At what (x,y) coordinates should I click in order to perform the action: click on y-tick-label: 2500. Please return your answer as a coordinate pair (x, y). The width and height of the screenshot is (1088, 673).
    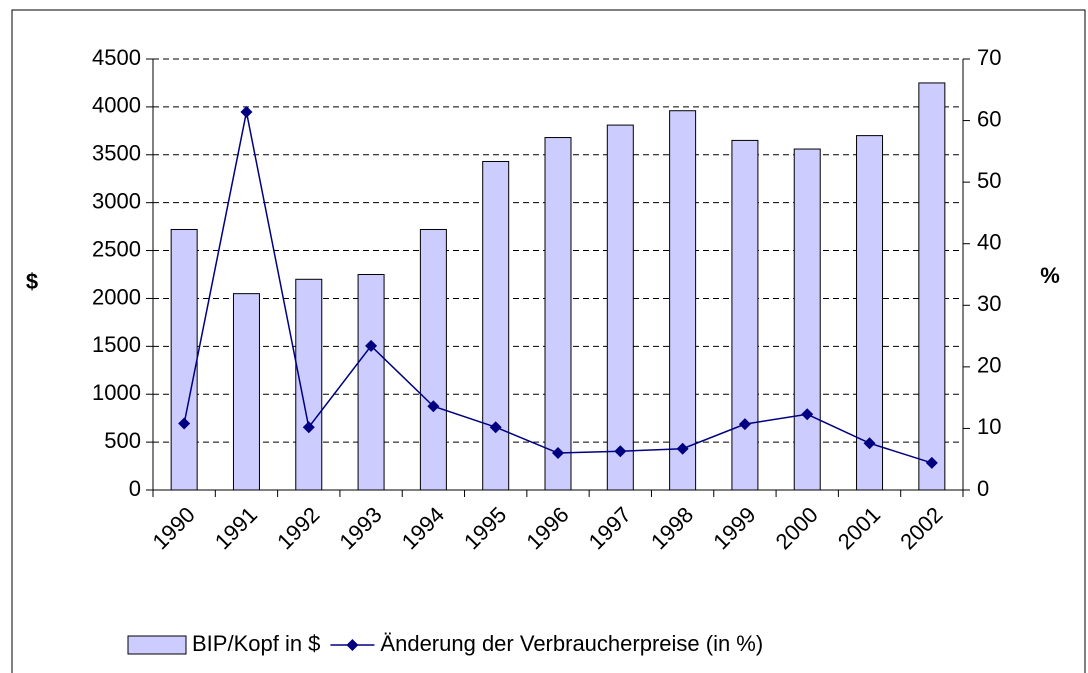
    Looking at the image, I should click on (116, 248).